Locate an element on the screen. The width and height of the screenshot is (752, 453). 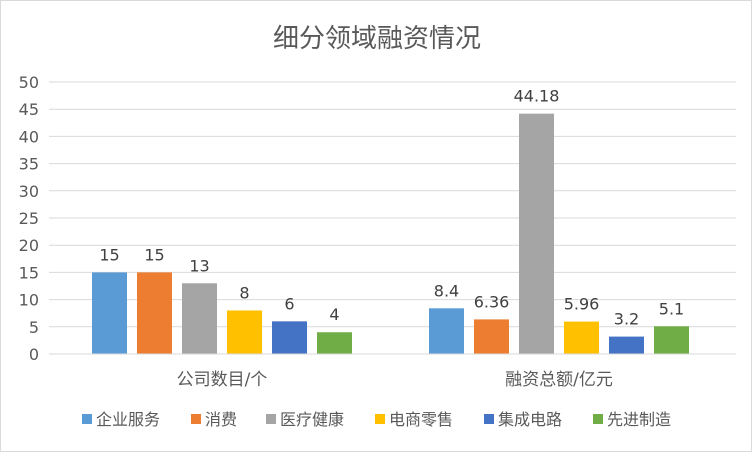
legend-item: 集成电路 is located at coordinates (523, 419).